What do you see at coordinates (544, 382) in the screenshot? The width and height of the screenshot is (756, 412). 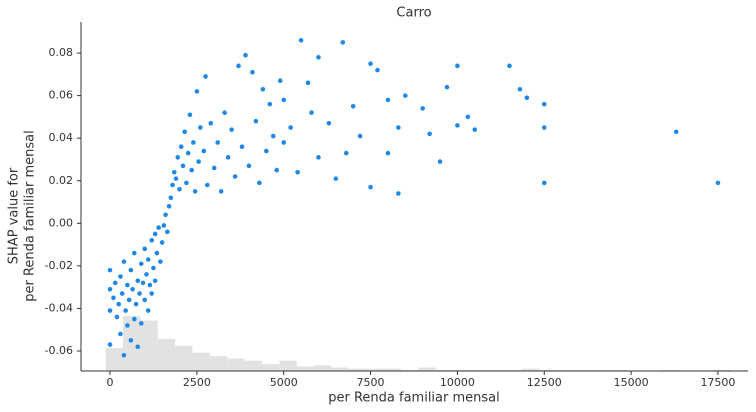 I see `x-tick-label: 12500` at bounding box center [544, 382].